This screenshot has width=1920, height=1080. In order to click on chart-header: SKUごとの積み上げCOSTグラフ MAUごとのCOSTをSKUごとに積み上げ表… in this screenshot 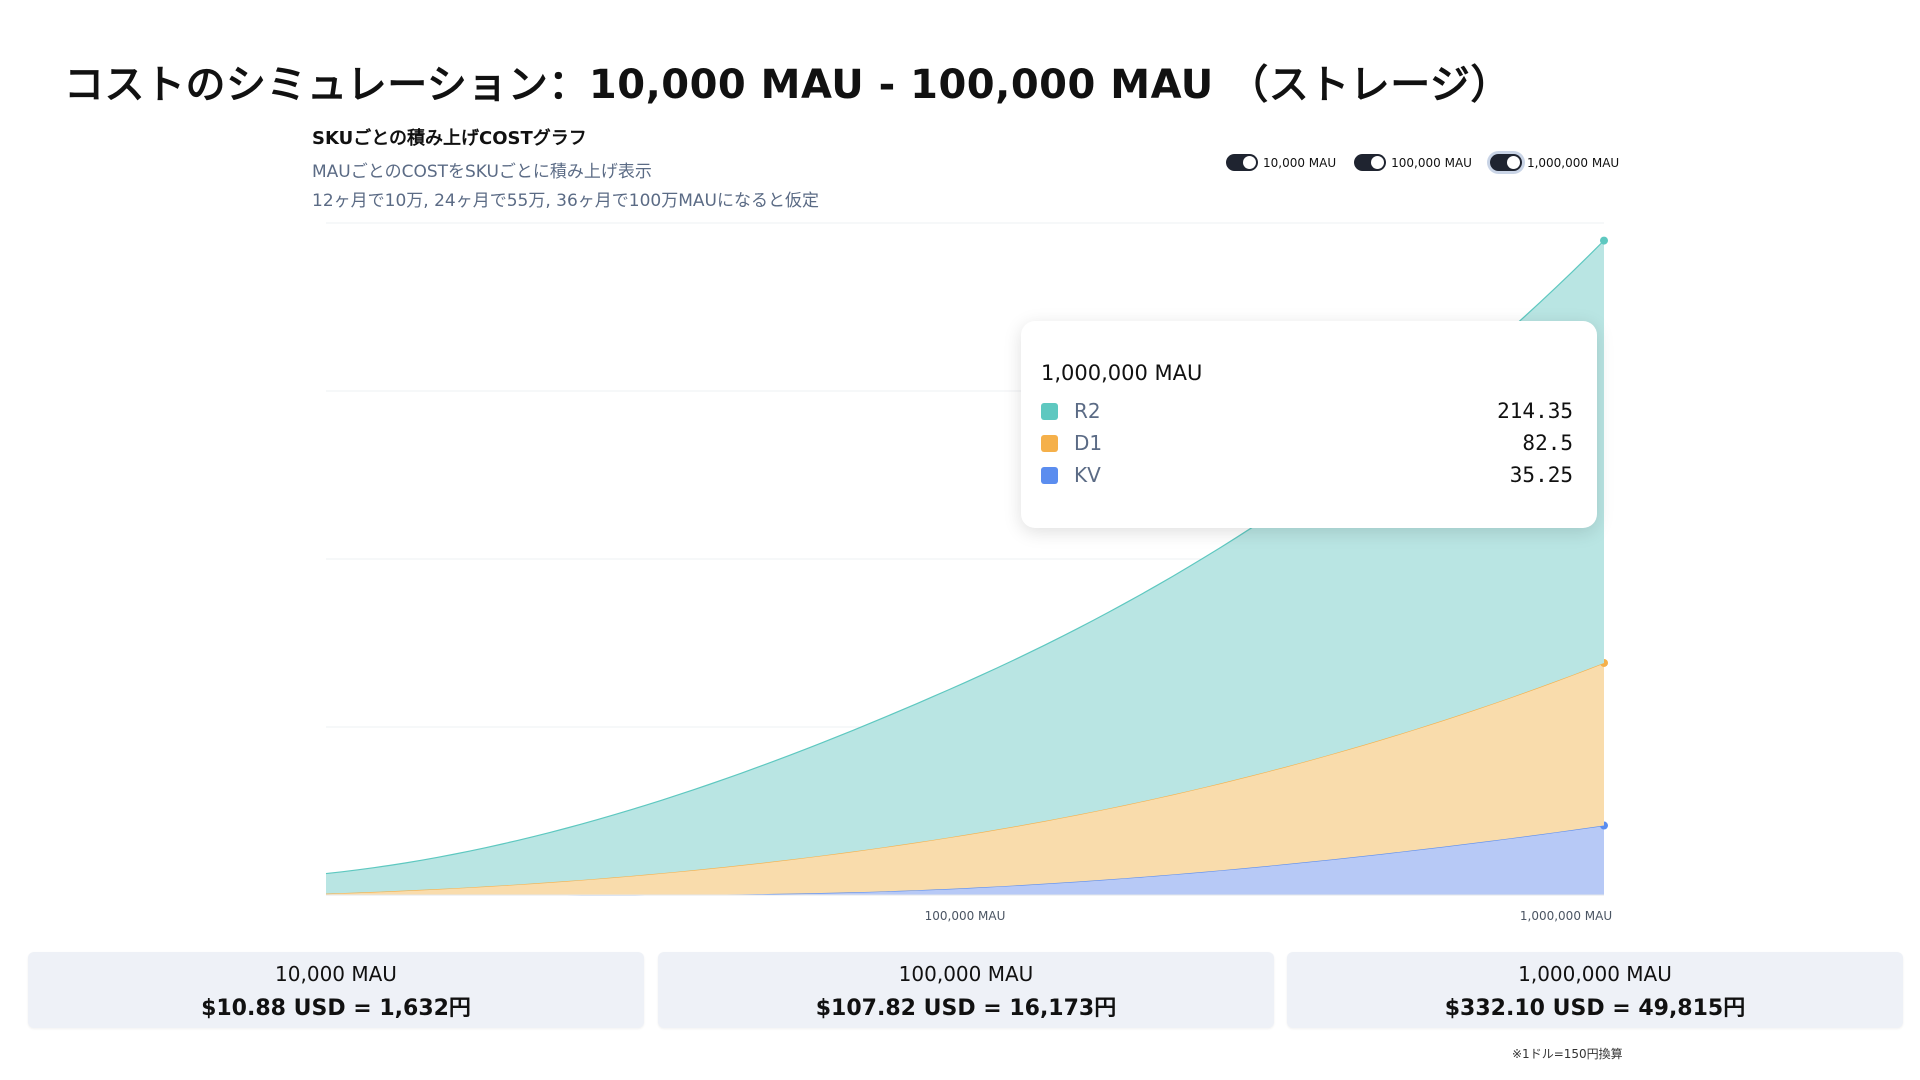, I will do `click(565, 170)`.